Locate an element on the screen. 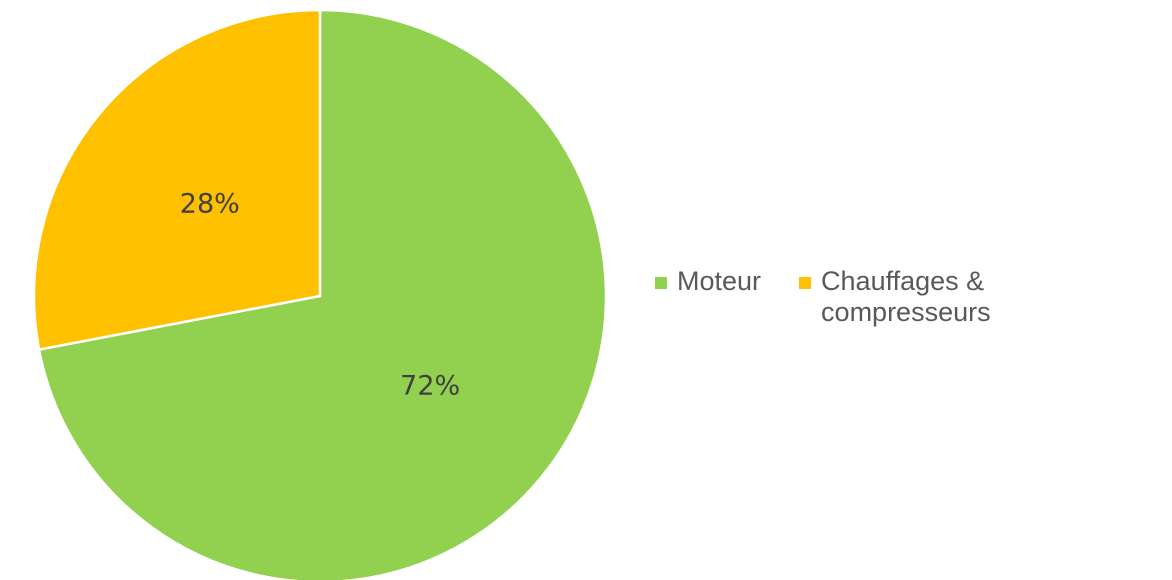 The width and height of the screenshot is (1172, 580). legend-item: Chauffages & compresseurs is located at coordinates (910, 297).